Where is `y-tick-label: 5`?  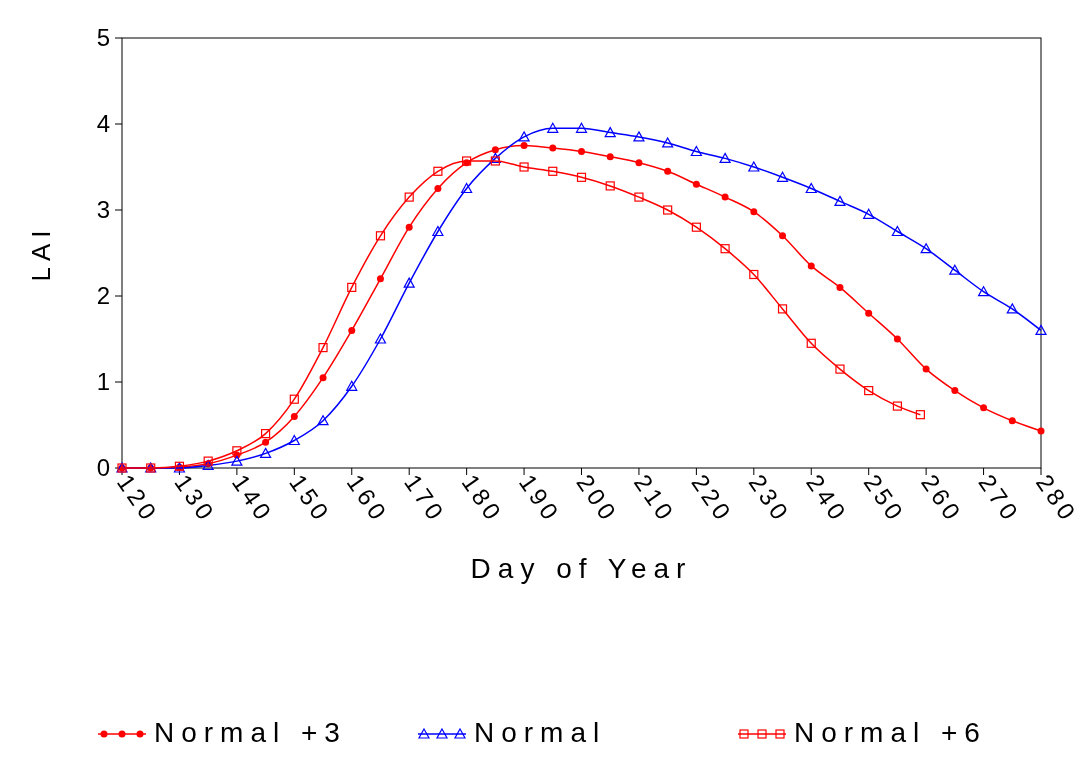
y-tick-label: 5 is located at coordinates (103, 38).